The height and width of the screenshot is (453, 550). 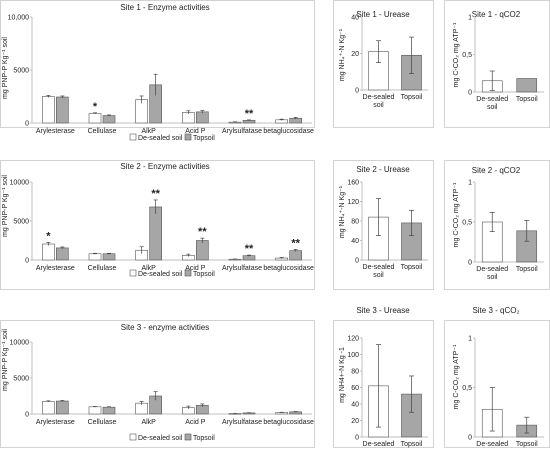 I want to click on x-tick-label: Arylesterase, so click(x=55, y=268).